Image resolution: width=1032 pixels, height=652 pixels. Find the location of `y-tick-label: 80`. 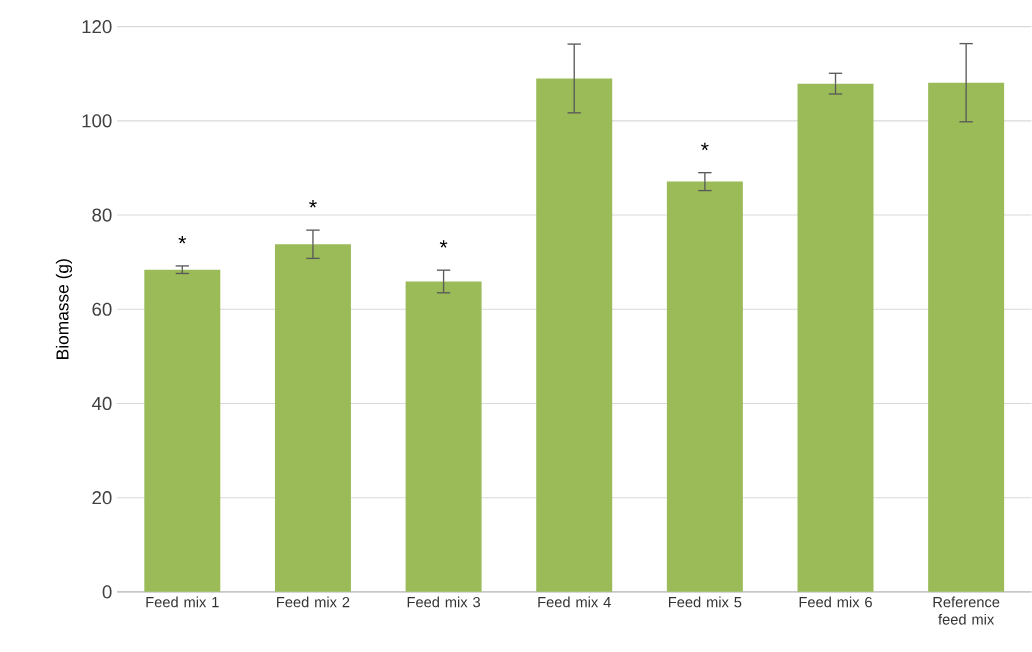

y-tick-label: 80 is located at coordinates (102, 215).